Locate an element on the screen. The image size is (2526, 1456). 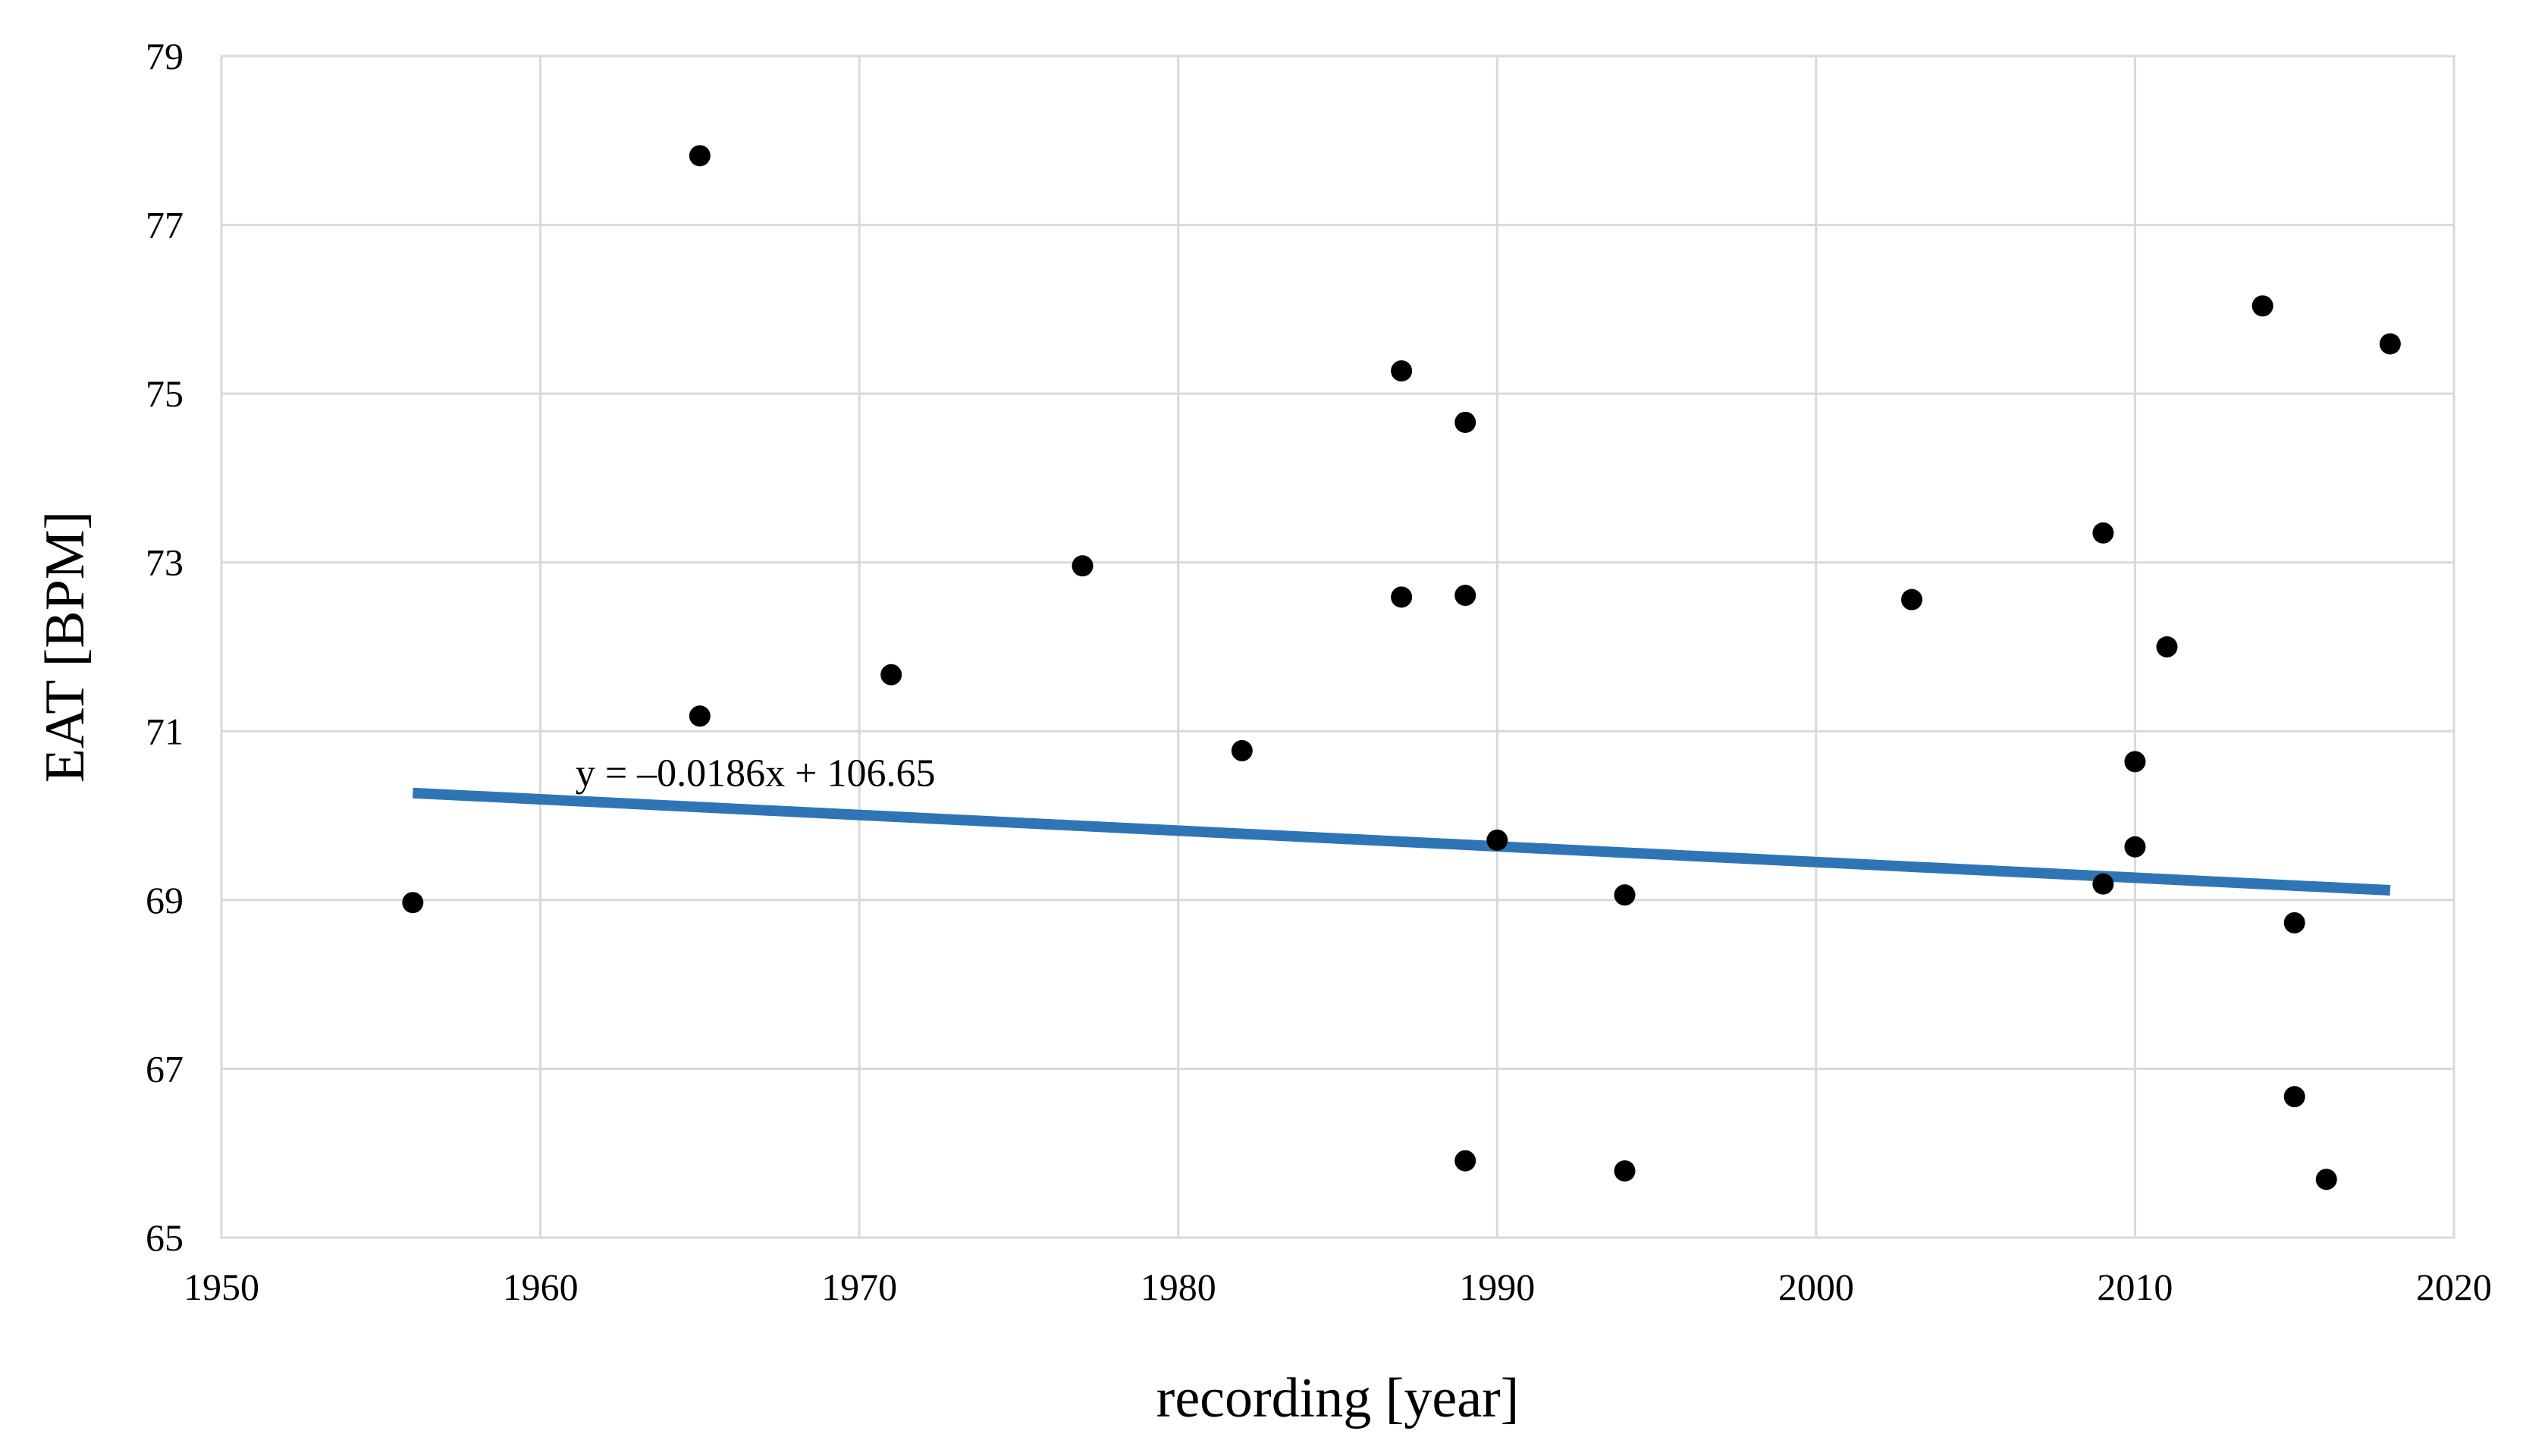
x-tick-label: 2010 is located at coordinates (2135, 1287).